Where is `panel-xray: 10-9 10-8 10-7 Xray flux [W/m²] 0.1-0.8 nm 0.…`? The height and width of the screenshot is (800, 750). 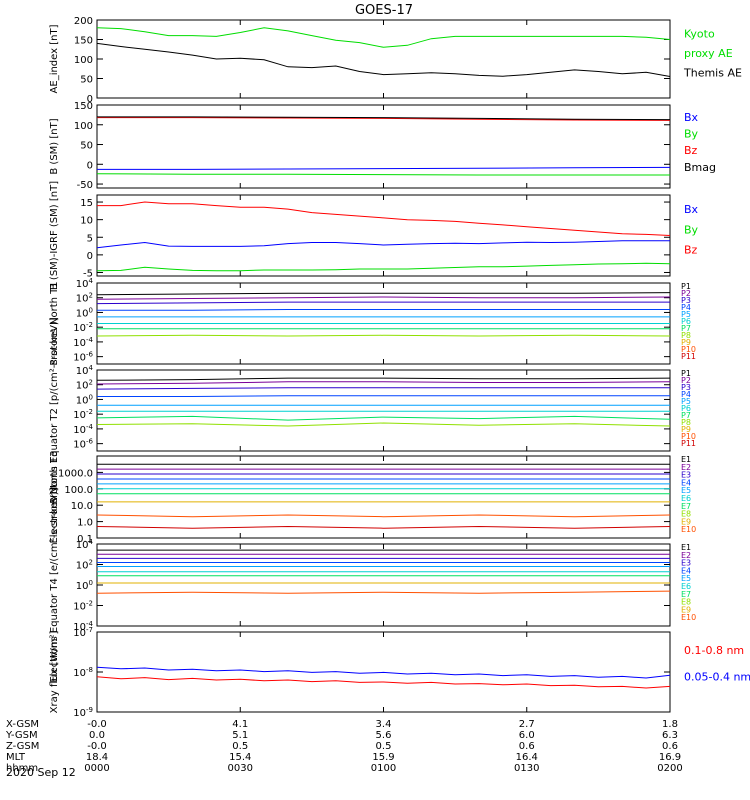 panel-xray: 10-9 10-8 10-7 Xray flux [W/m²] 0.1-0.8 nm 0.… is located at coordinates (399, 672).